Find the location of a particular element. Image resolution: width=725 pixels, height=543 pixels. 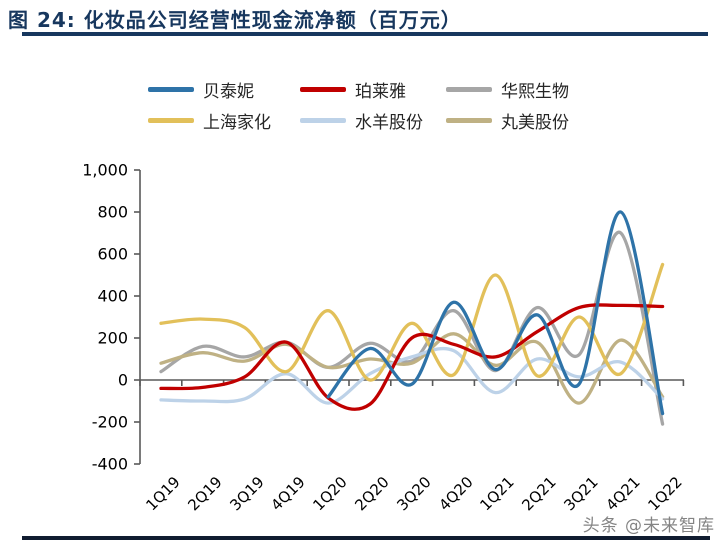

legend-item-3: 上海家化 is located at coordinates (224, 120).